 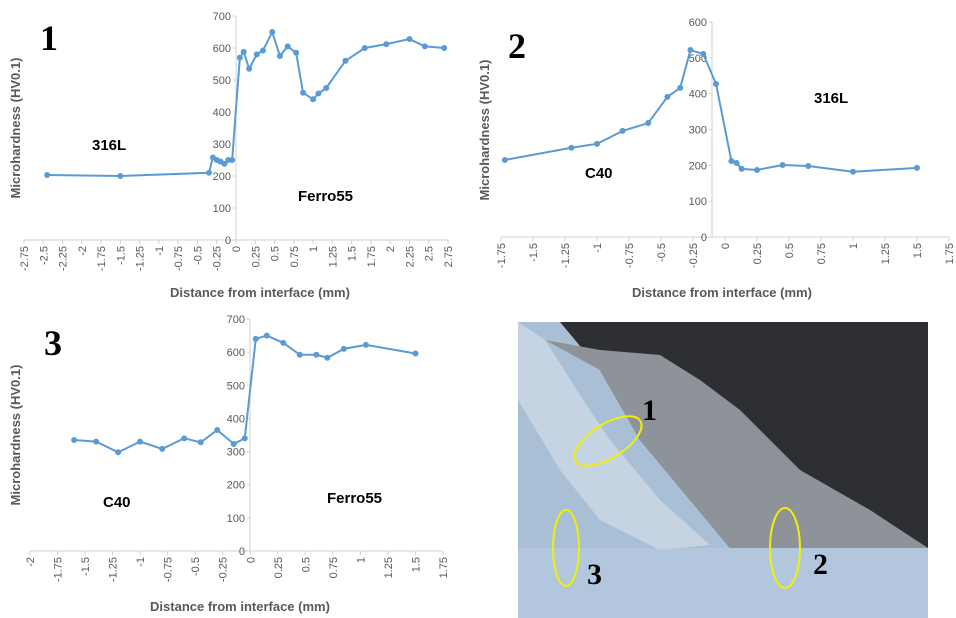 What do you see at coordinates (517, 46) in the screenshot?
I see `panel-label: 2` at bounding box center [517, 46].